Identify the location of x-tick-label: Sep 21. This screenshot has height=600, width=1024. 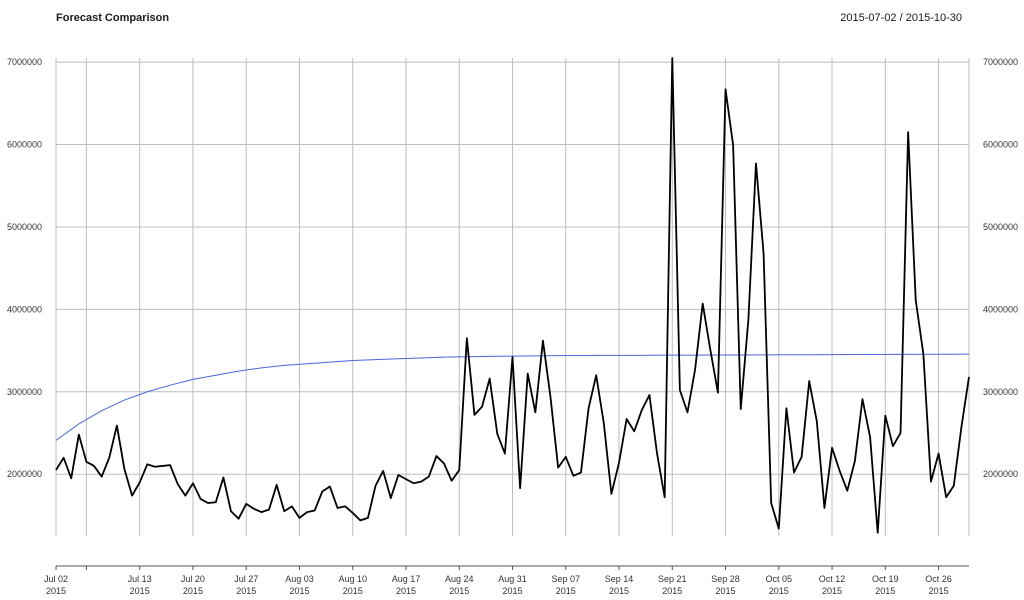
(672, 579).